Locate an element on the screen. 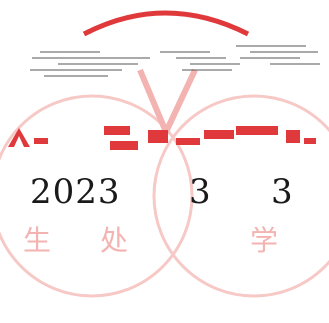 The image size is (329, 323). date-year: 2023 is located at coordinates (75, 192).